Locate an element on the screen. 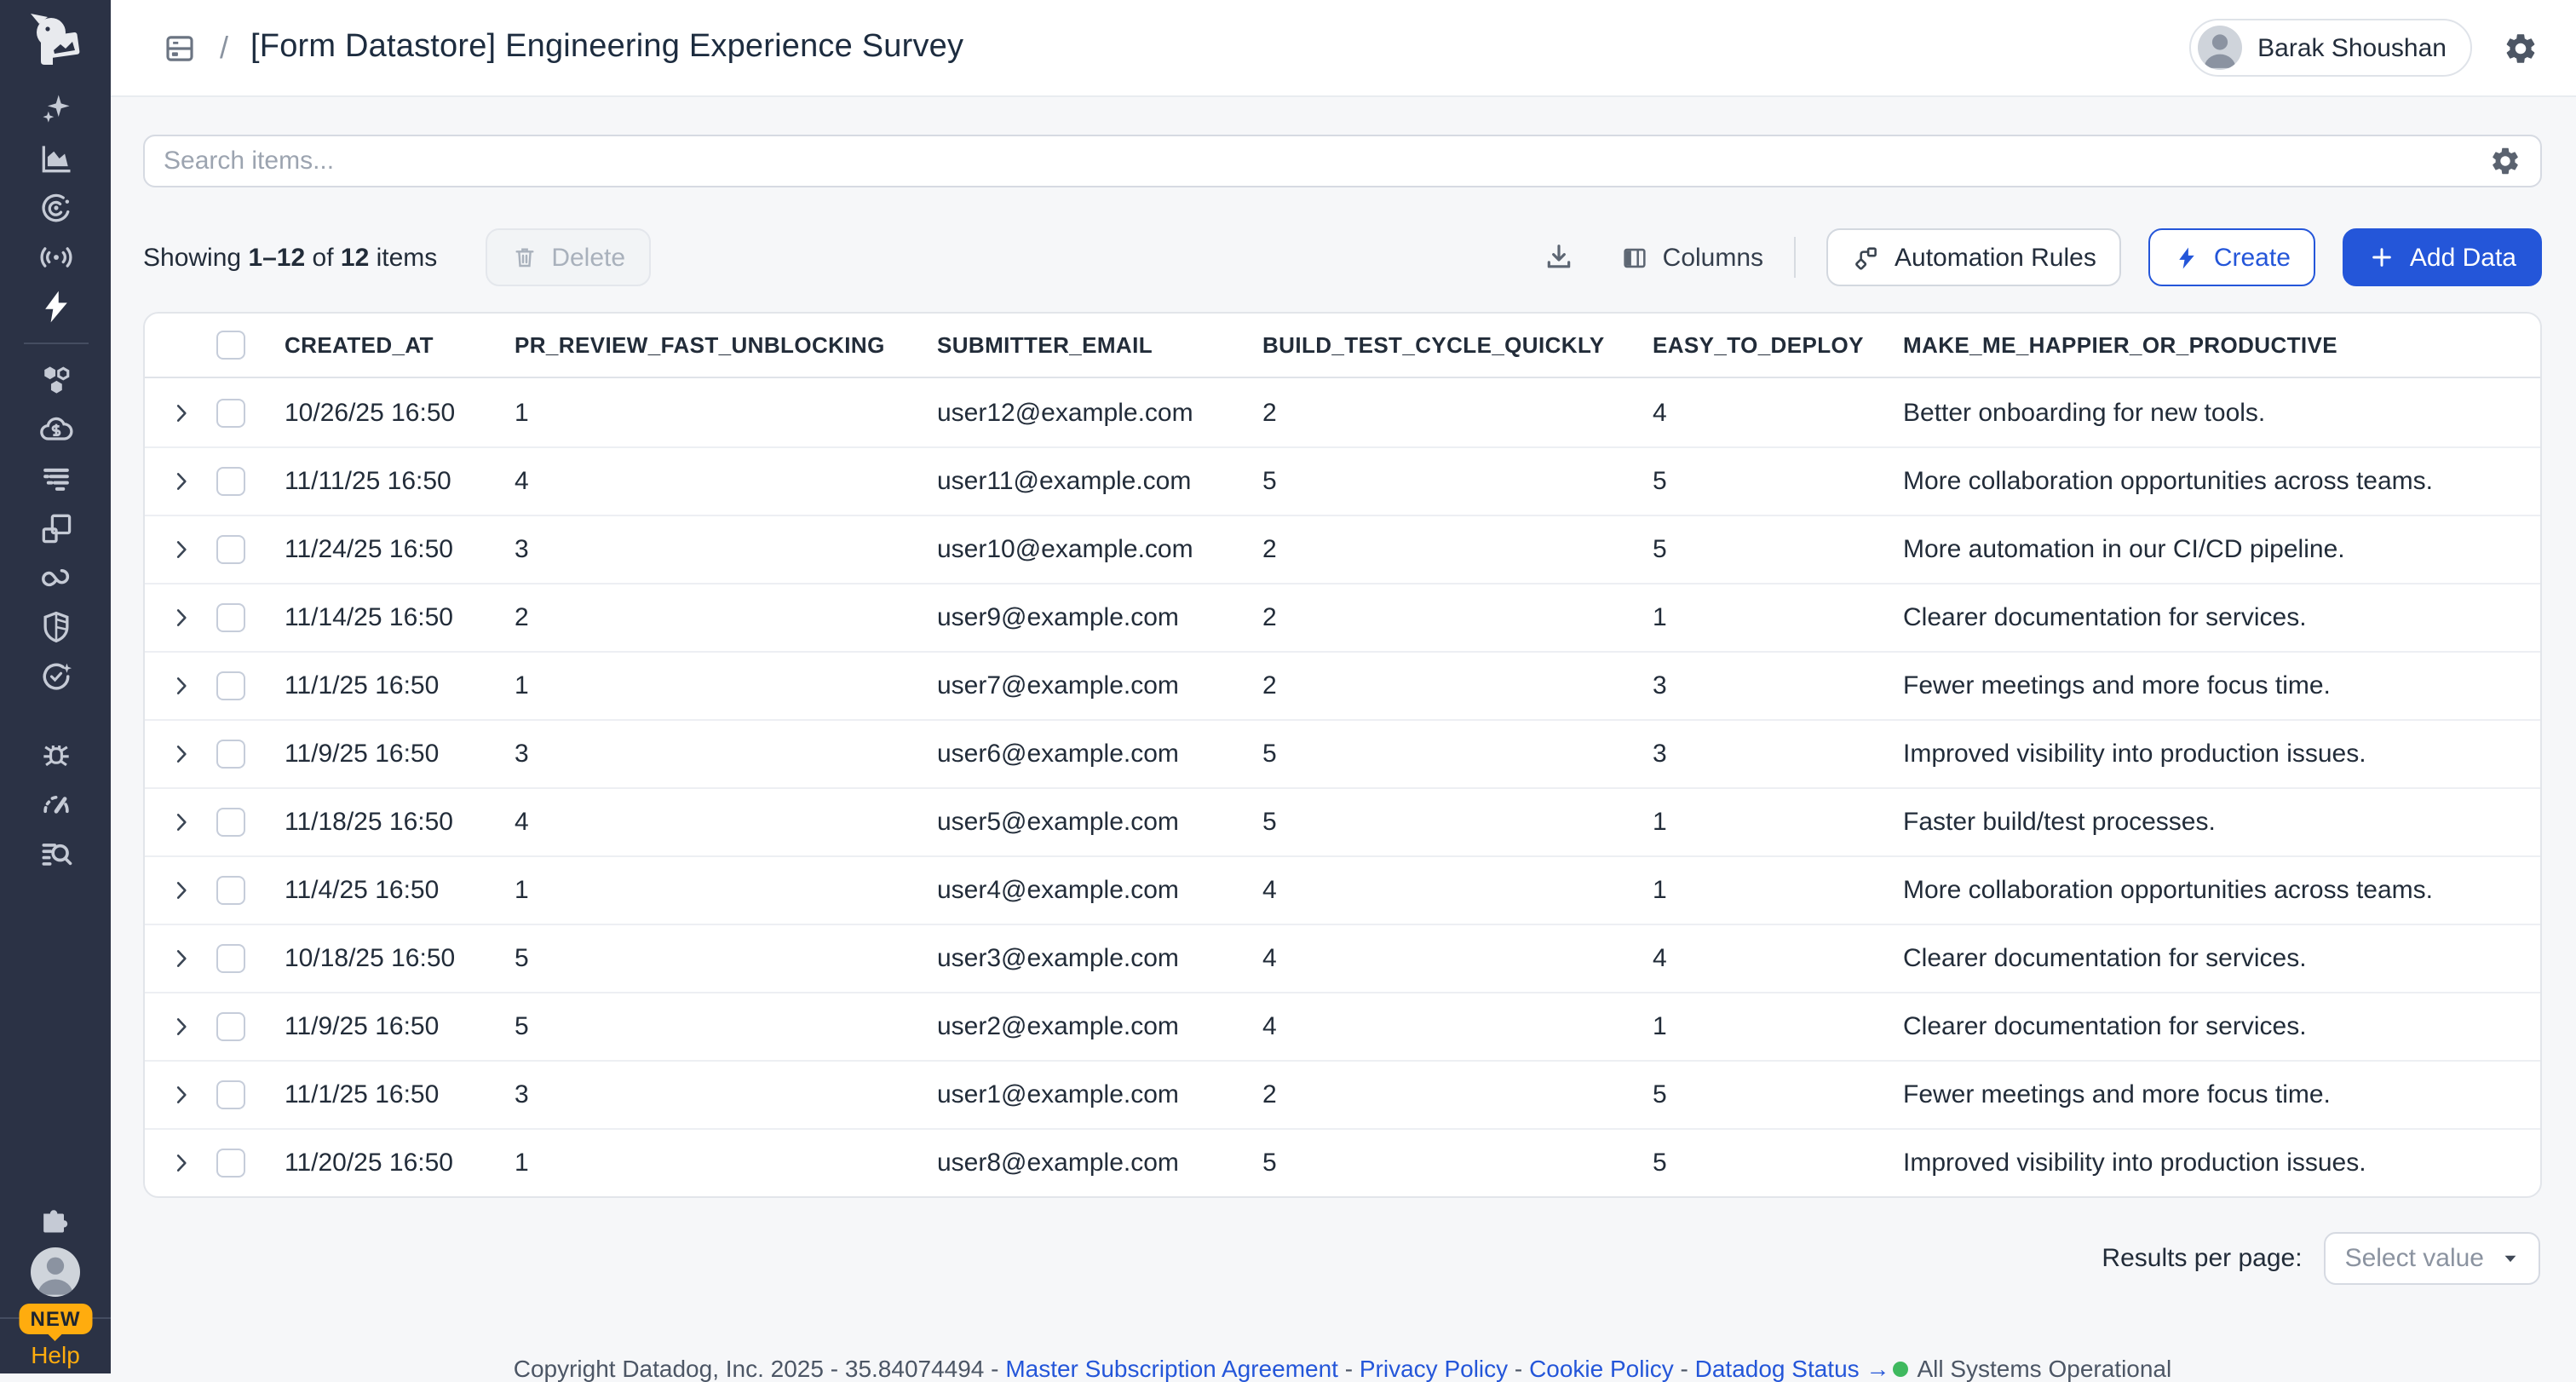 The height and width of the screenshot is (1382, 2576). settings-gear-icon is located at coordinates (2521, 48).